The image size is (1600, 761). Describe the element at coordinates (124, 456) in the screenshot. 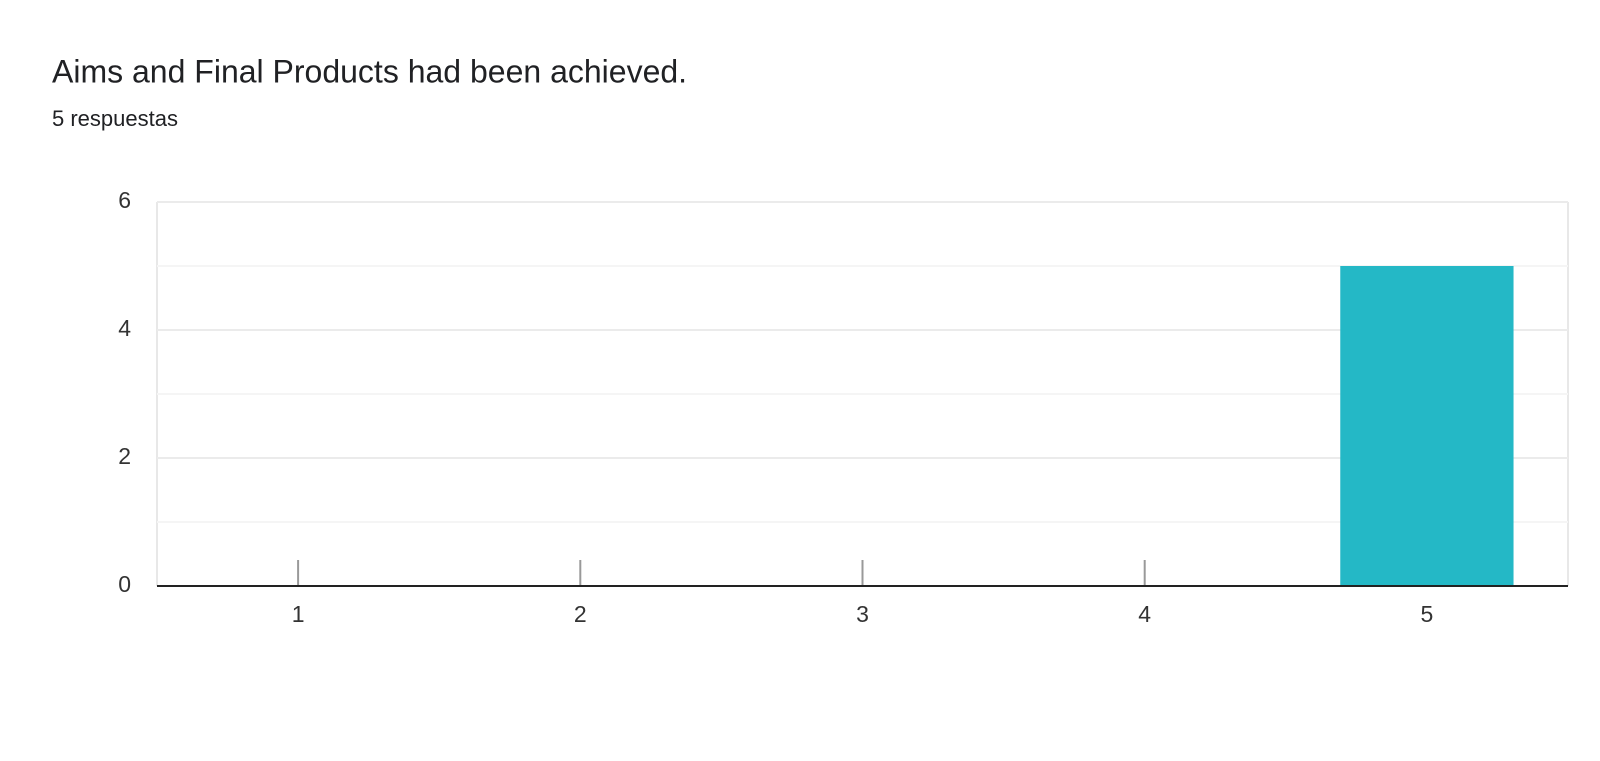

I see `y-tick-label: 2` at that location.